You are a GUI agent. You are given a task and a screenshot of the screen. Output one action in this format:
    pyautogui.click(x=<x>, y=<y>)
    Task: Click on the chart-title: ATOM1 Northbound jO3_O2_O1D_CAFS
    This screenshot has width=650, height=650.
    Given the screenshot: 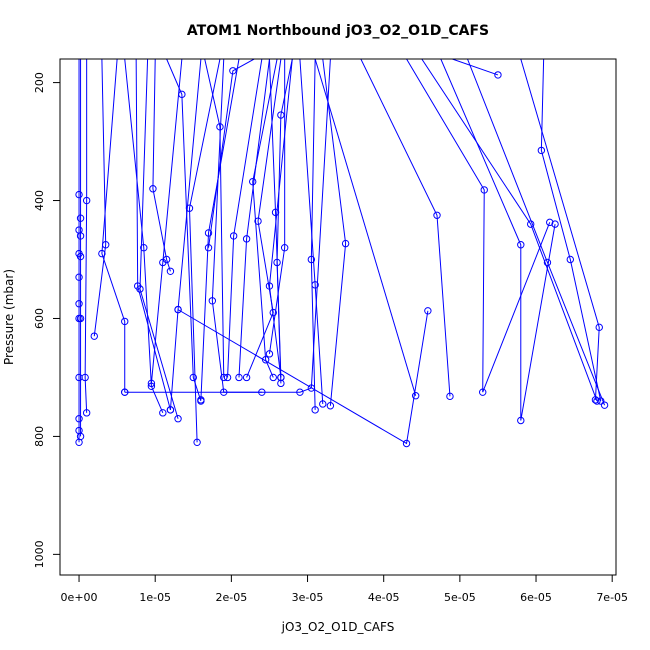 What is the action you would take?
    pyautogui.click(x=338, y=31)
    